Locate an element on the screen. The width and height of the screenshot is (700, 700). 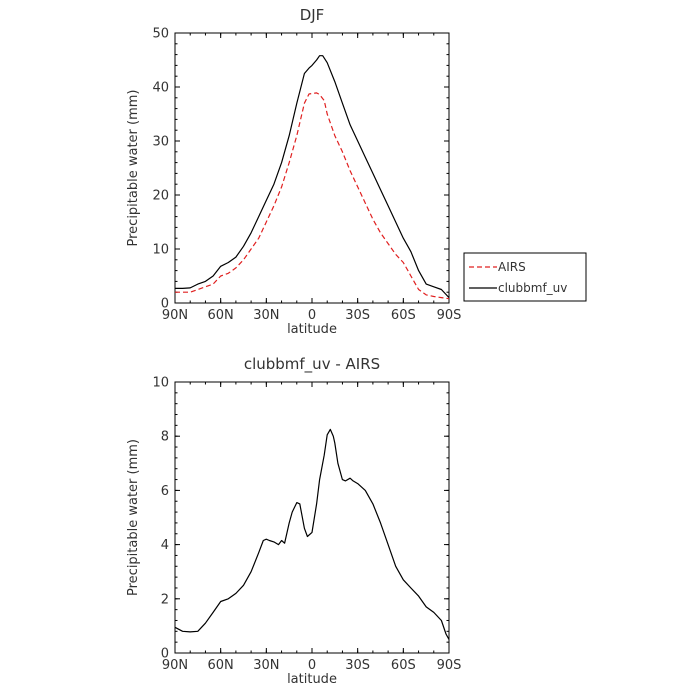
y-tick-label: 4 is located at coordinates (165, 545).